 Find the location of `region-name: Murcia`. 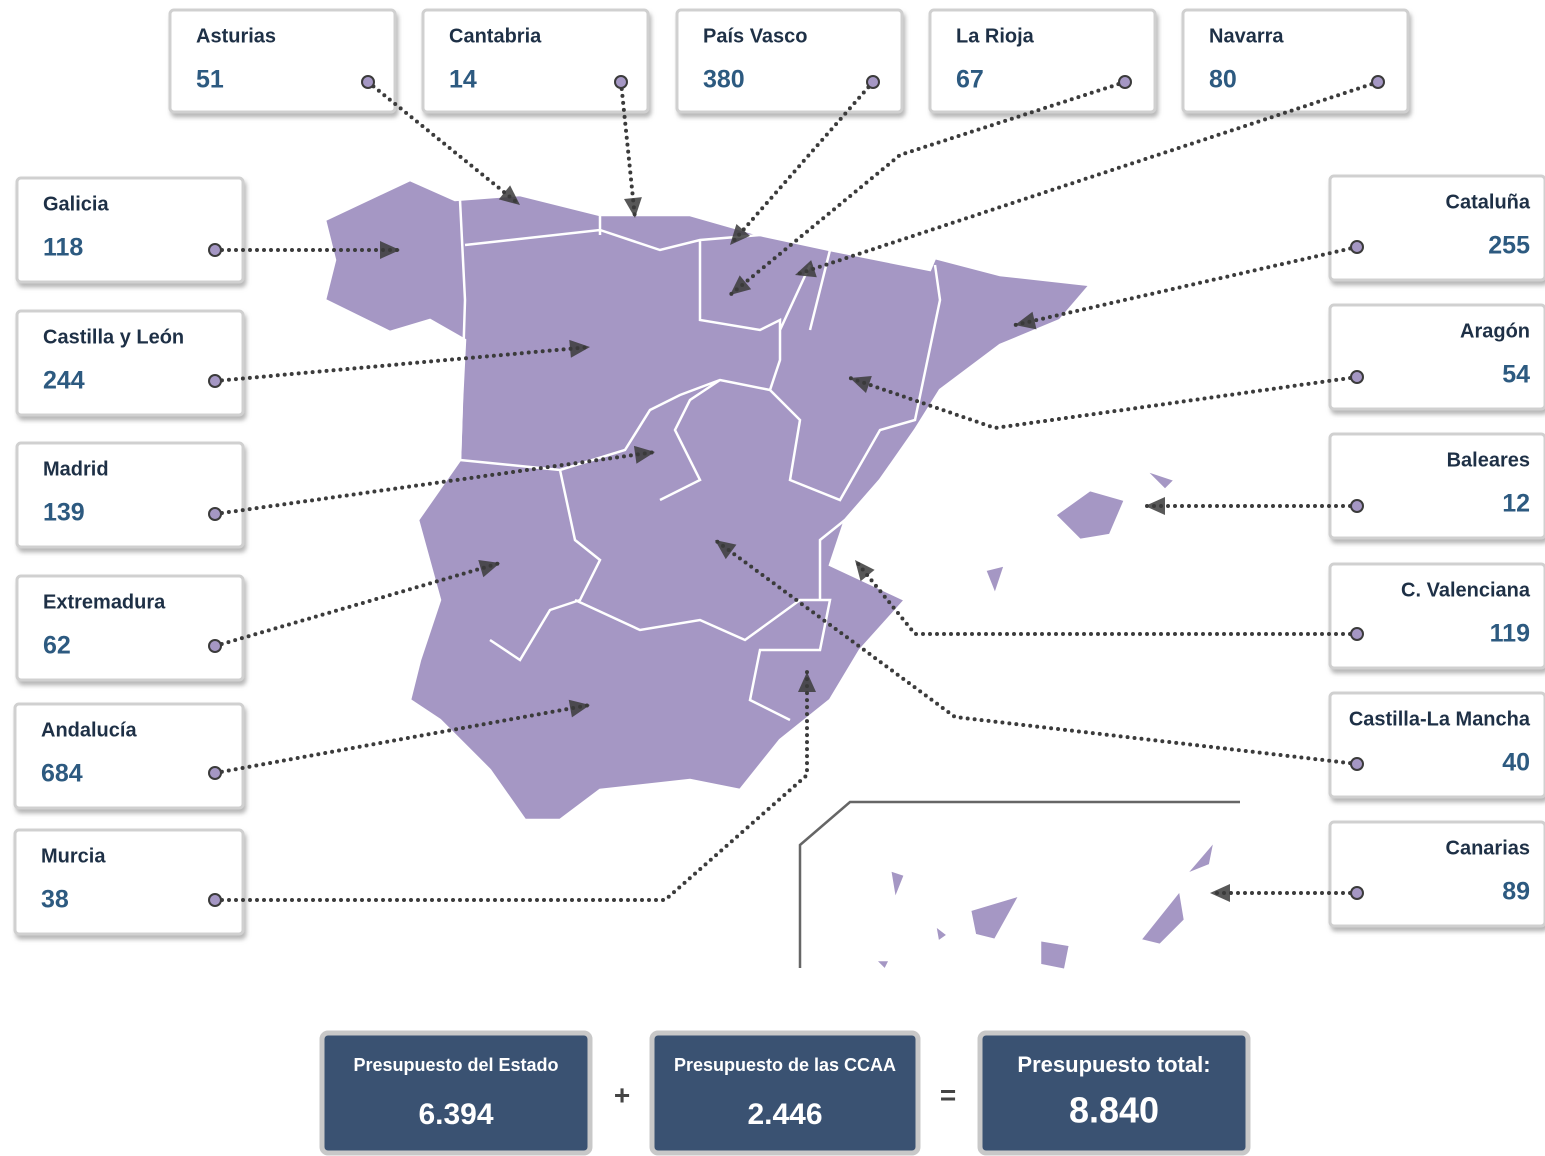

region-name: Murcia is located at coordinates (73, 856).